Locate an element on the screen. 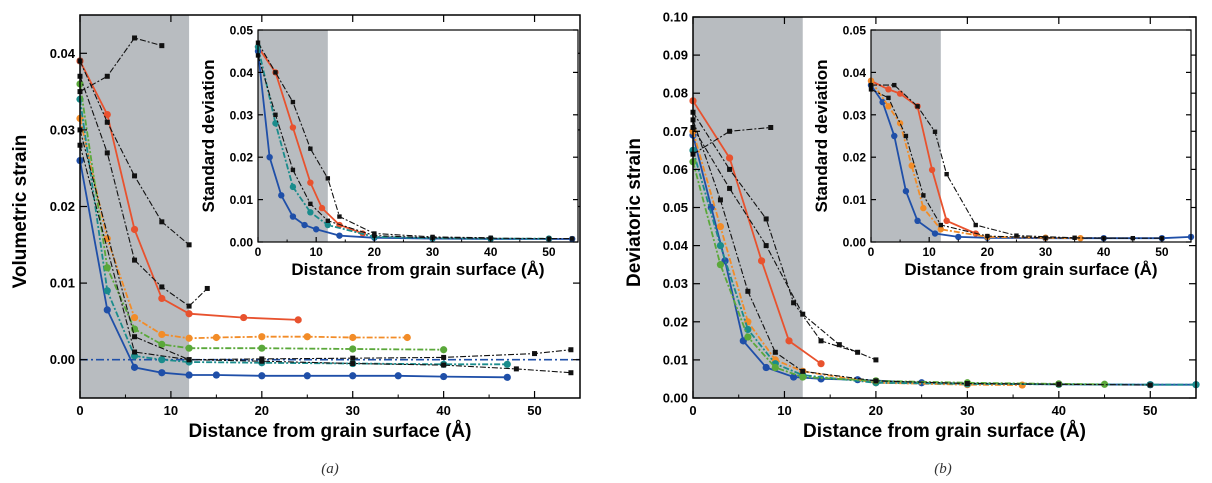 The width and height of the screenshot is (1212, 483). inset-x-tick-label: 20 is located at coordinates (988, 252).